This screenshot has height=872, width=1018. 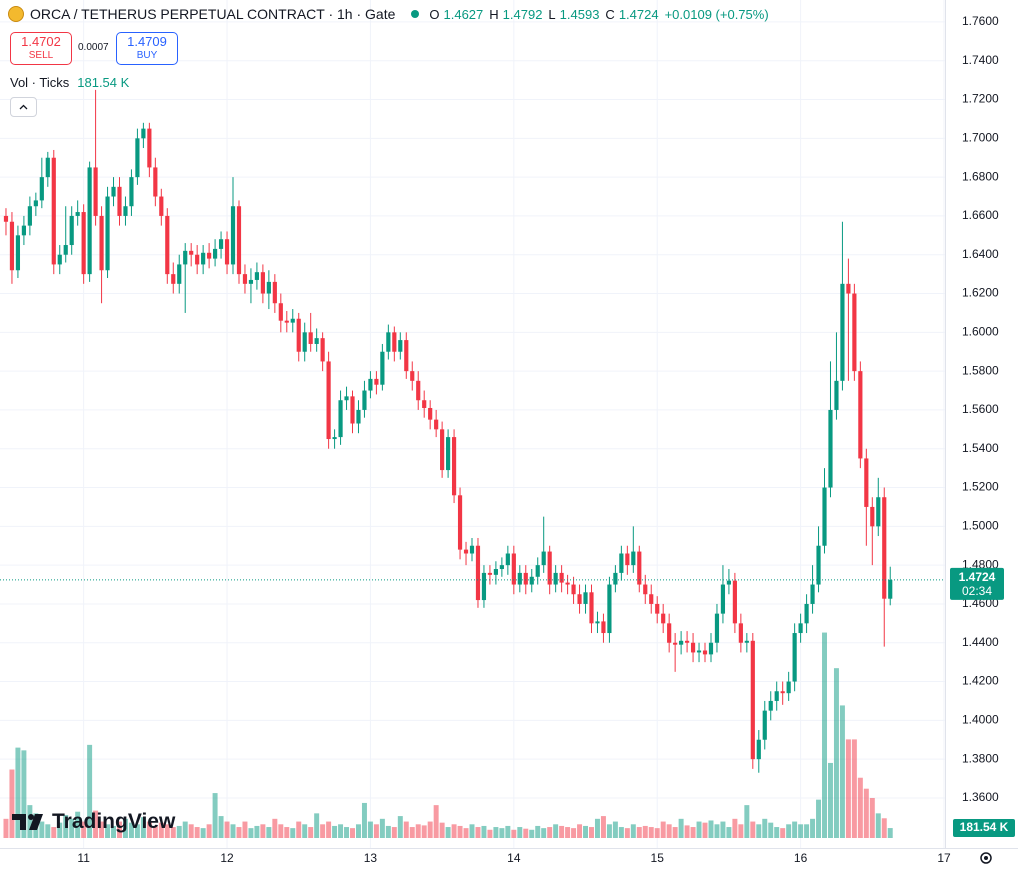 What do you see at coordinates (980, 758) in the screenshot?
I see `y-tick-label: 1.3800` at bounding box center [980, 758].